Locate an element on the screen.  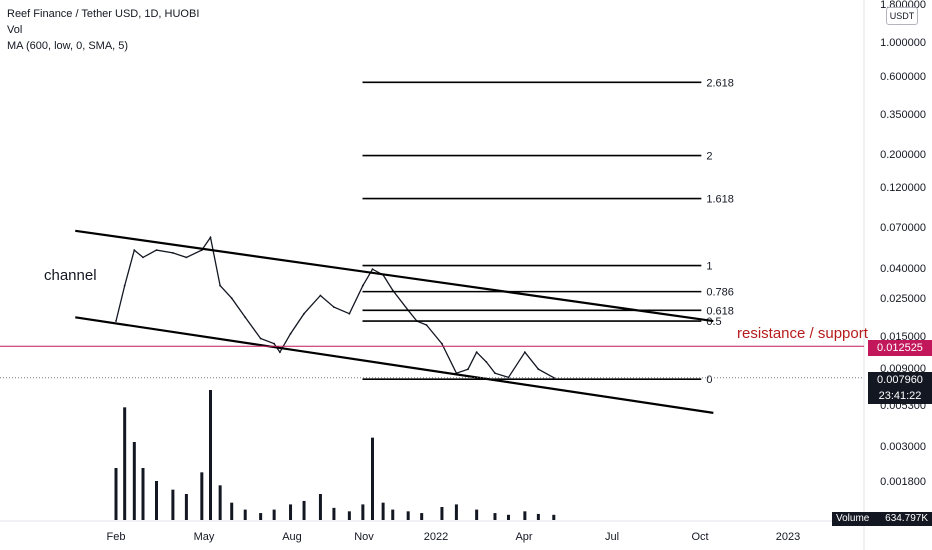
price-tick-0.040000: 0.040000 is located at coordinates (903, 269).